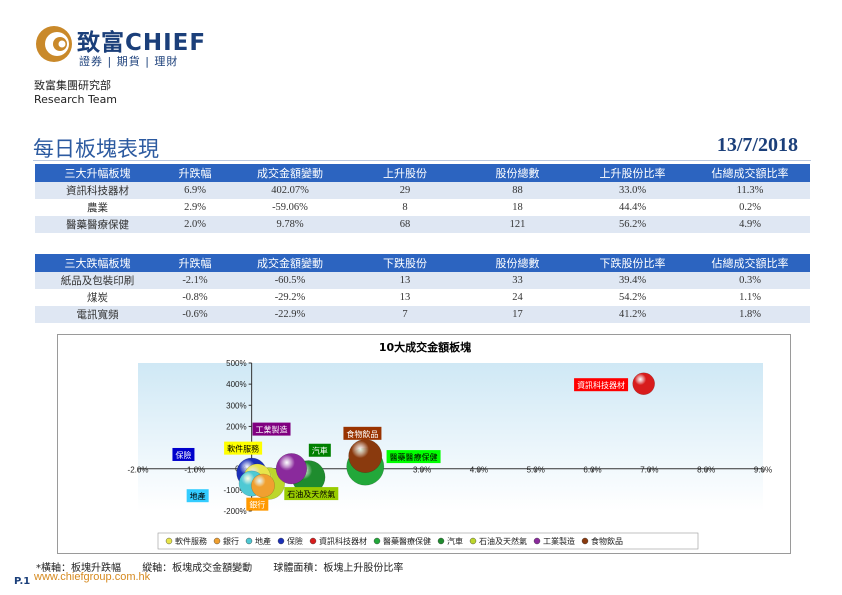 This screenshot has height=595, width=842. I want to click on table-row: 紙品及包裝印刷 -2.1% -60.5% 13 33 39.4% 0.3%, so click(422, 280).